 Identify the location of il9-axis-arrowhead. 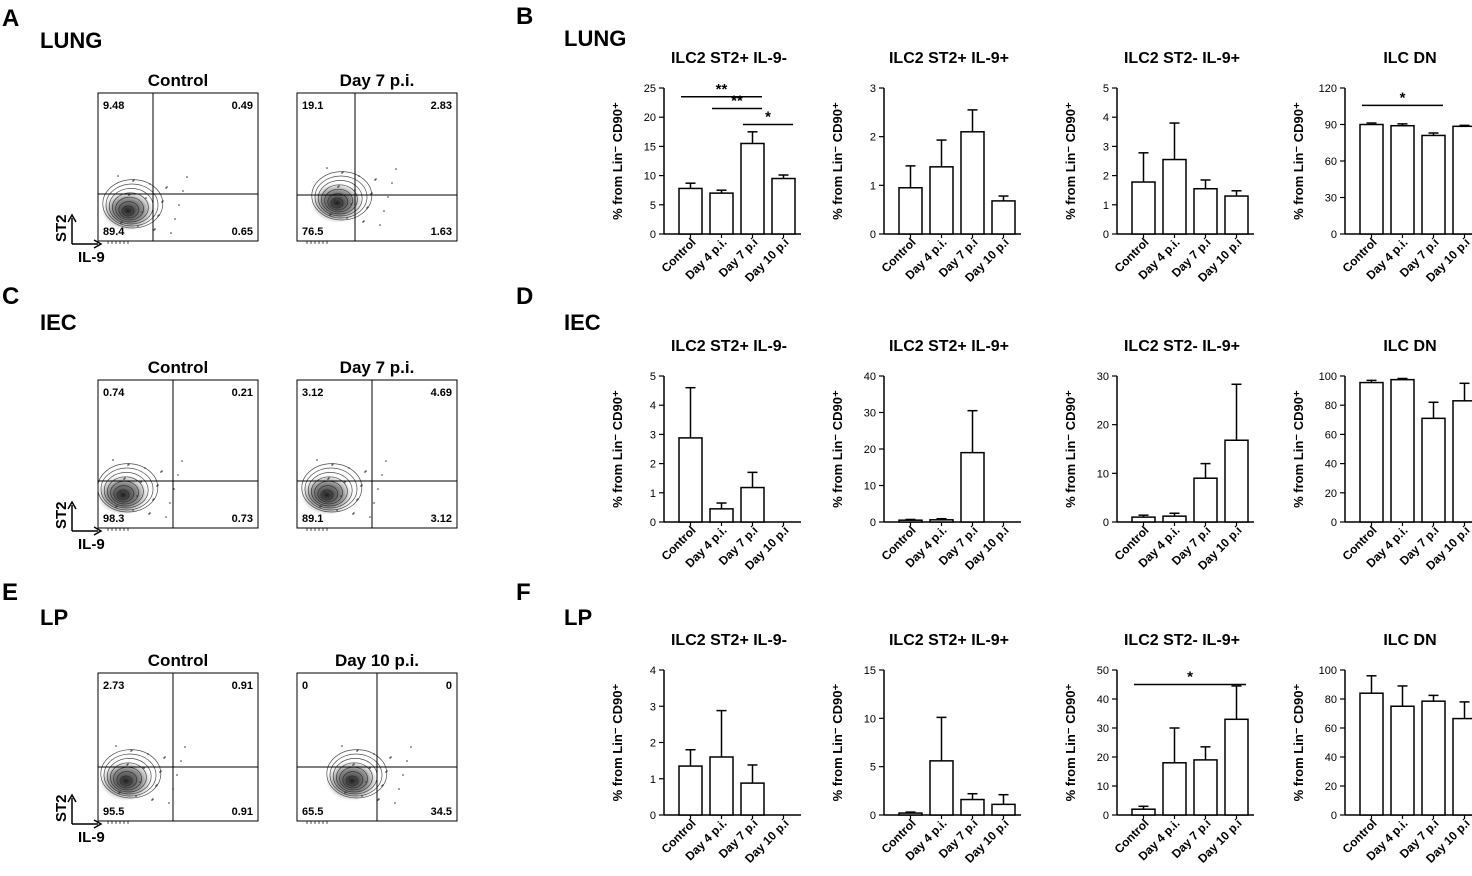
(98, 531).